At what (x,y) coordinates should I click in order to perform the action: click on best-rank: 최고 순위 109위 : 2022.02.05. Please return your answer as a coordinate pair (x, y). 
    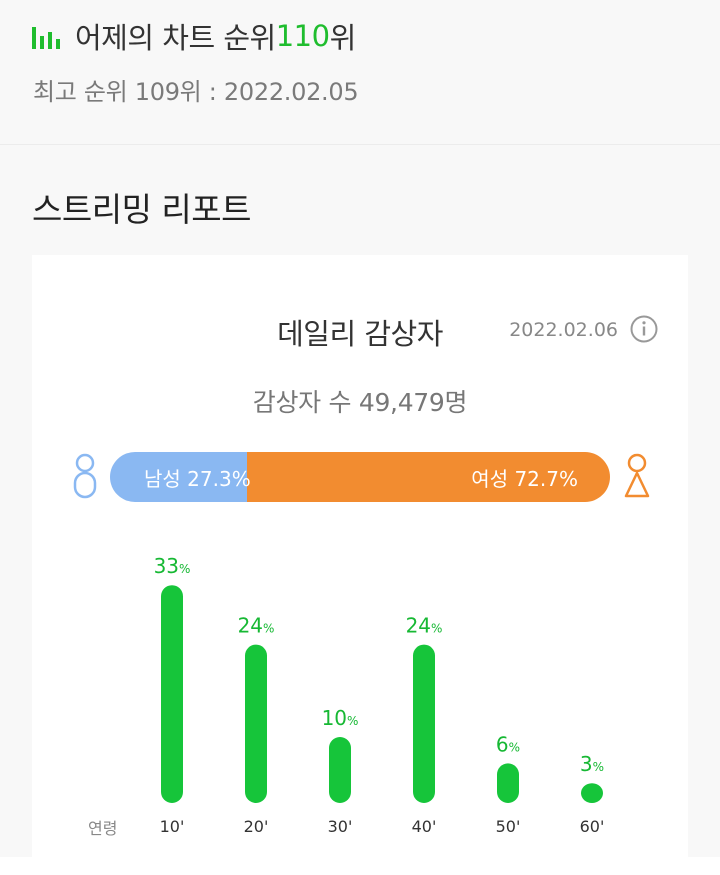
    Looking at the image, I should click on (196, 92).